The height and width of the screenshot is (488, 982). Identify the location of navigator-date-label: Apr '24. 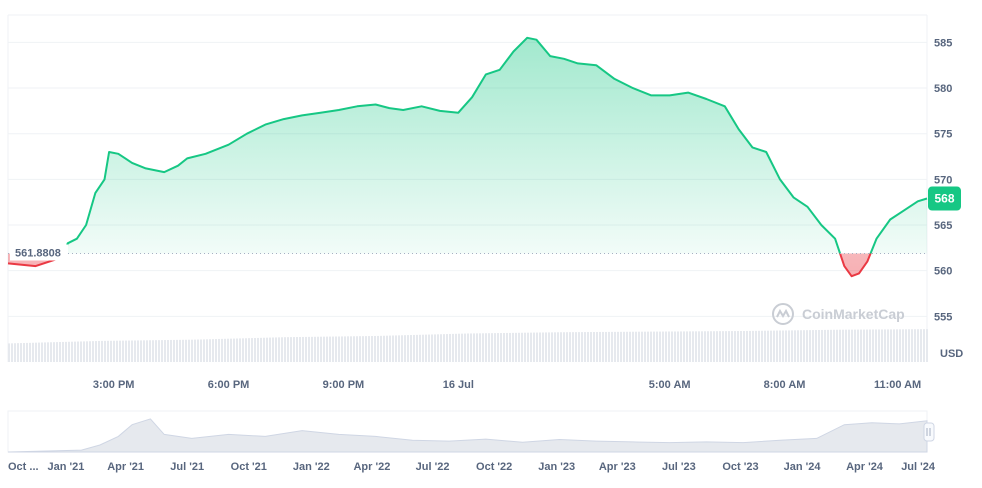
(865, 467).